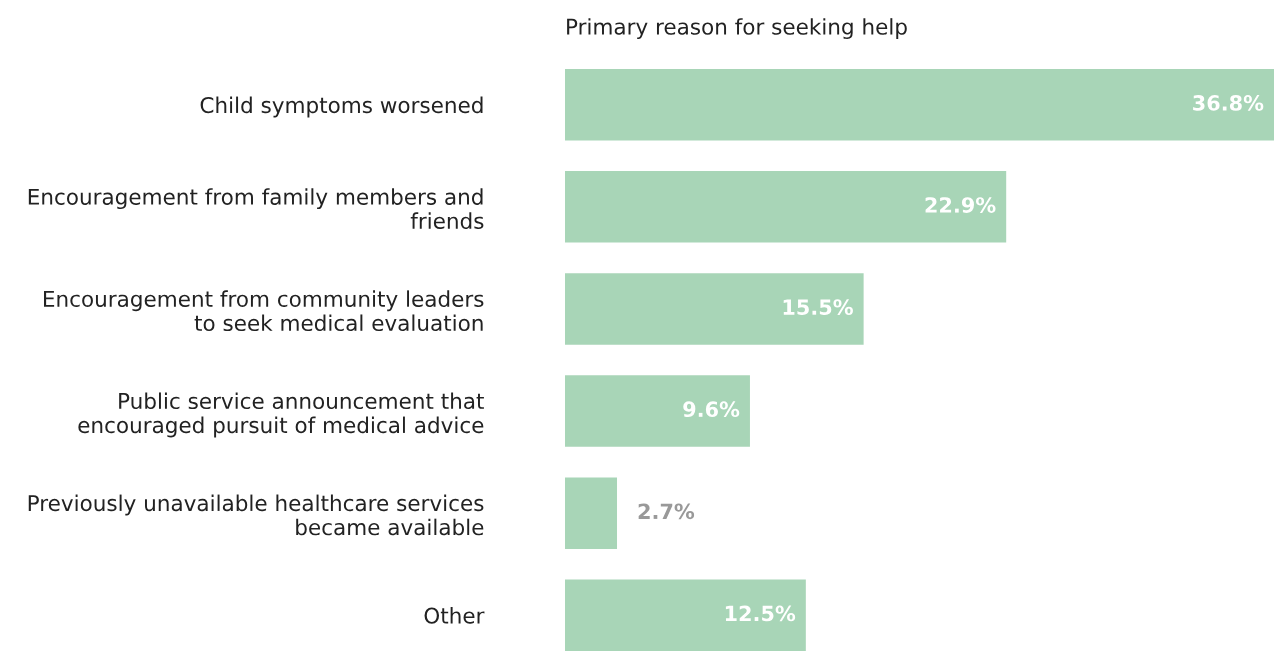 Image resolution: width=1274 pixels, height=651 pixels. Describe the element at coordinates (760, 613) in the screenshot. I see `data-label: 12.5%` at that location.